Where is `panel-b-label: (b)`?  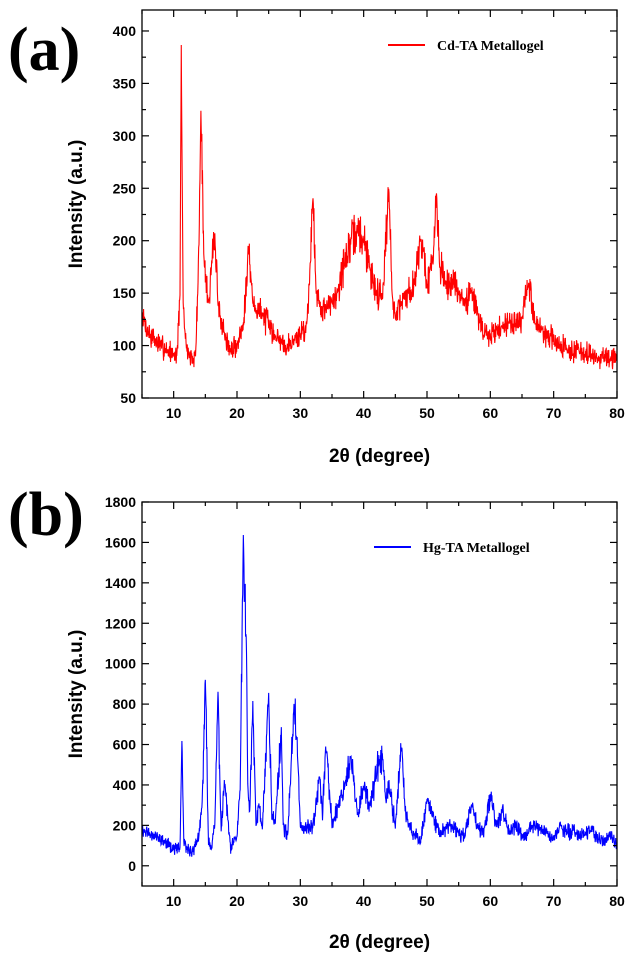
panel-b-label: (b) is located at coordinates (46, 515).